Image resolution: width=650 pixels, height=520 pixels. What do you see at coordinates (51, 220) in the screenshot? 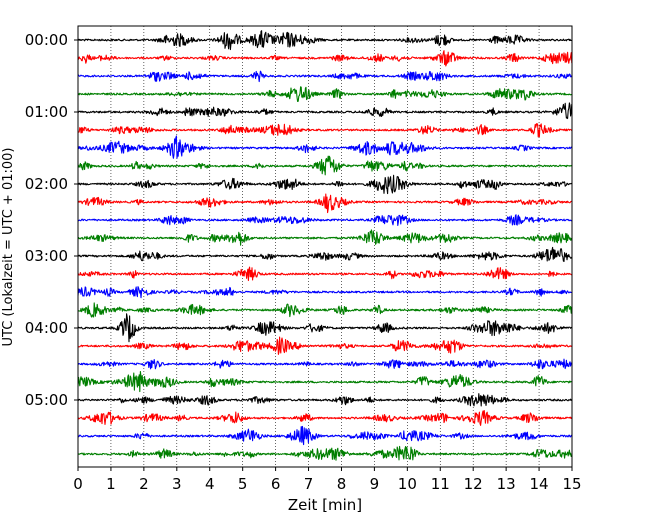
I see `y-axis-ticks: 00:00 01:00 02:00 03:00 04:00 05:00` at bounding box center [51, 220].